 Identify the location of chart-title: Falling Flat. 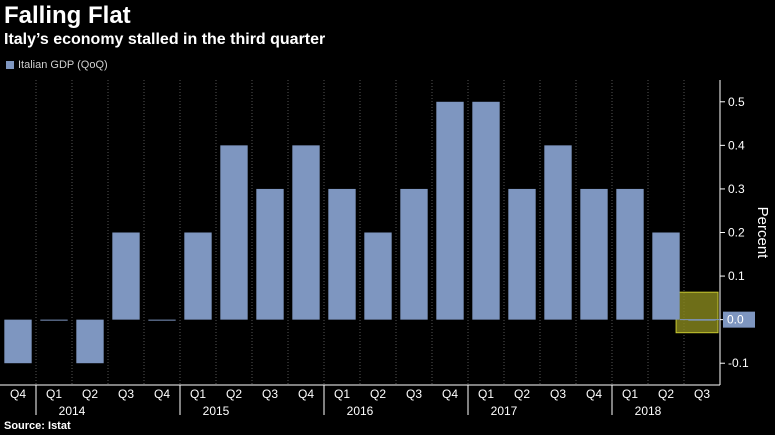
(67, 15).